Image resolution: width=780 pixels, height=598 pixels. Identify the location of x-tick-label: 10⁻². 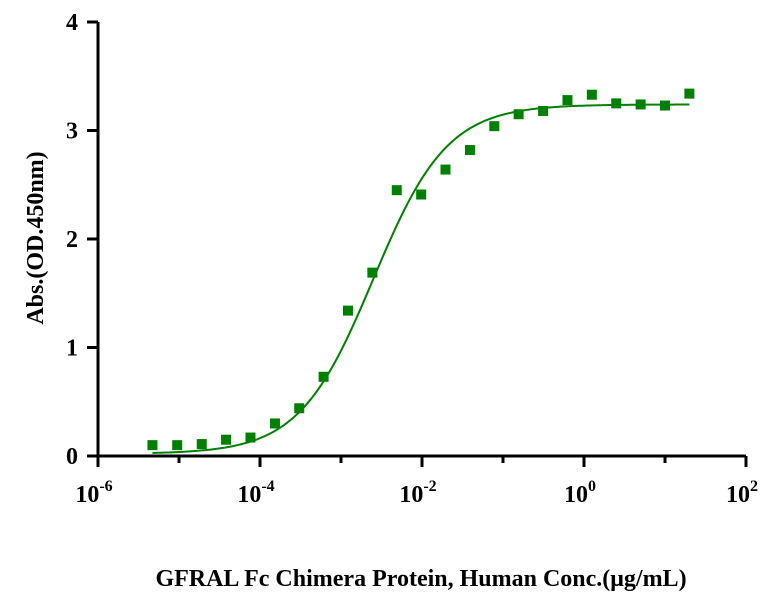
(417, 493).